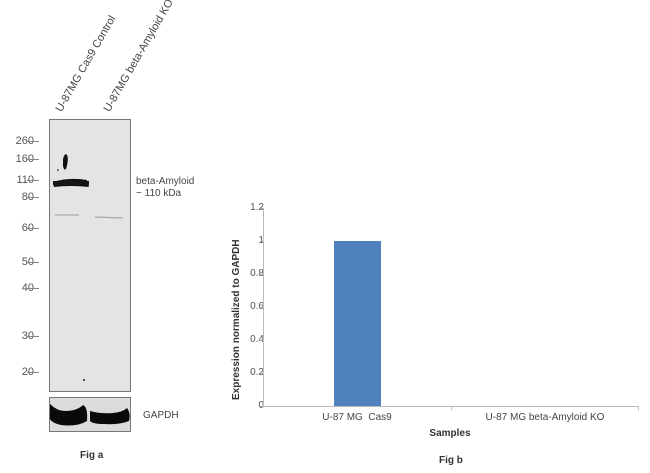 This screenshot has width=650, height=473. I want to click on mw-marker-260: 260, so click(24, 141).